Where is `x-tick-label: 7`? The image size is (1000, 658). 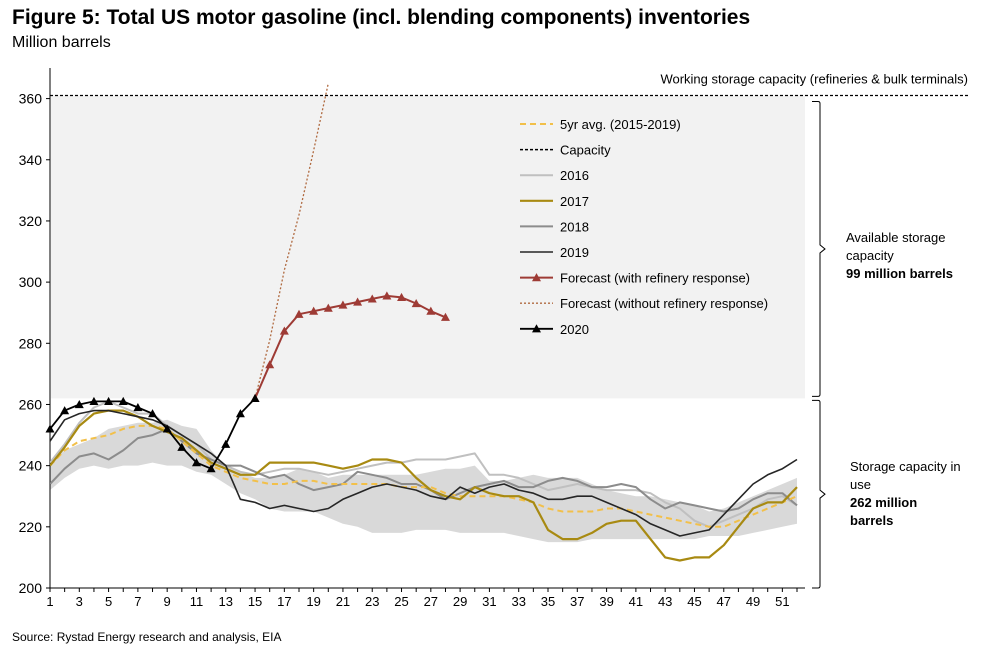 x-tick-label: 7 is located at coordinates (137, 601).